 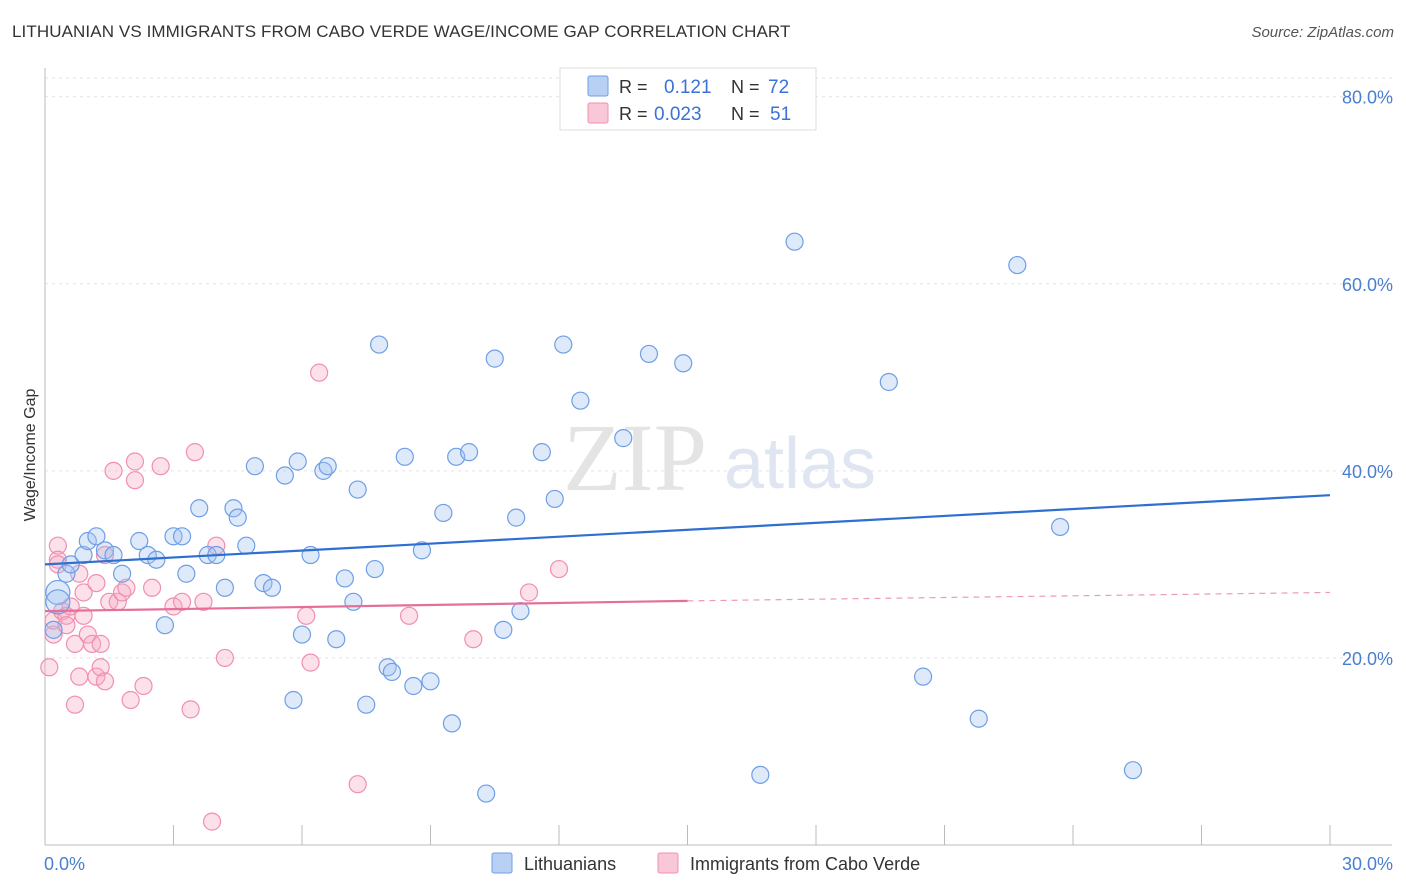 What do you see at coordinates (30, 455) in the screenshot?
I see `y-axis-label: Wage/Income Gap` at bounding box center [30, 455].